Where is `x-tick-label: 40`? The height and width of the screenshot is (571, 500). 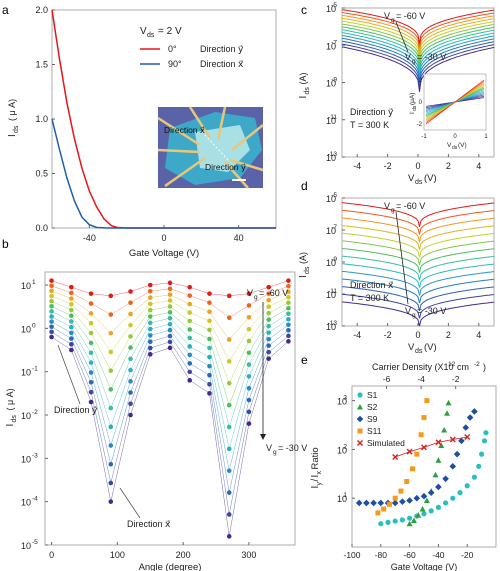 x-tick-label: 40 is located at coordinates (239, 238).